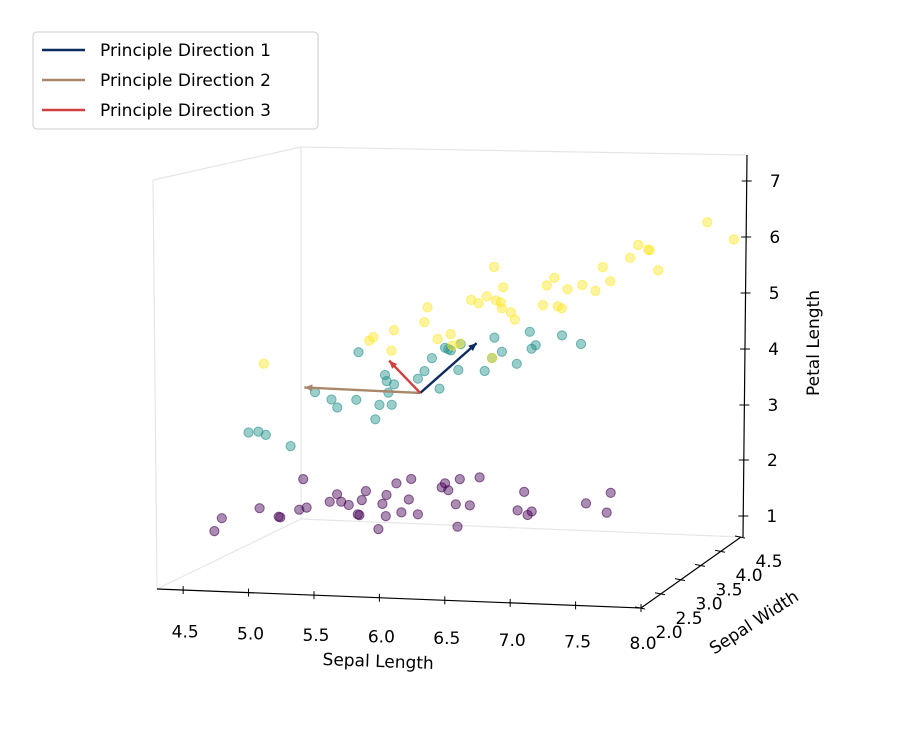  What do you see at coordinates (185, 633) in the screenshot?
I see `x-tick-label: 4.5` at bounding box center [185, 633].